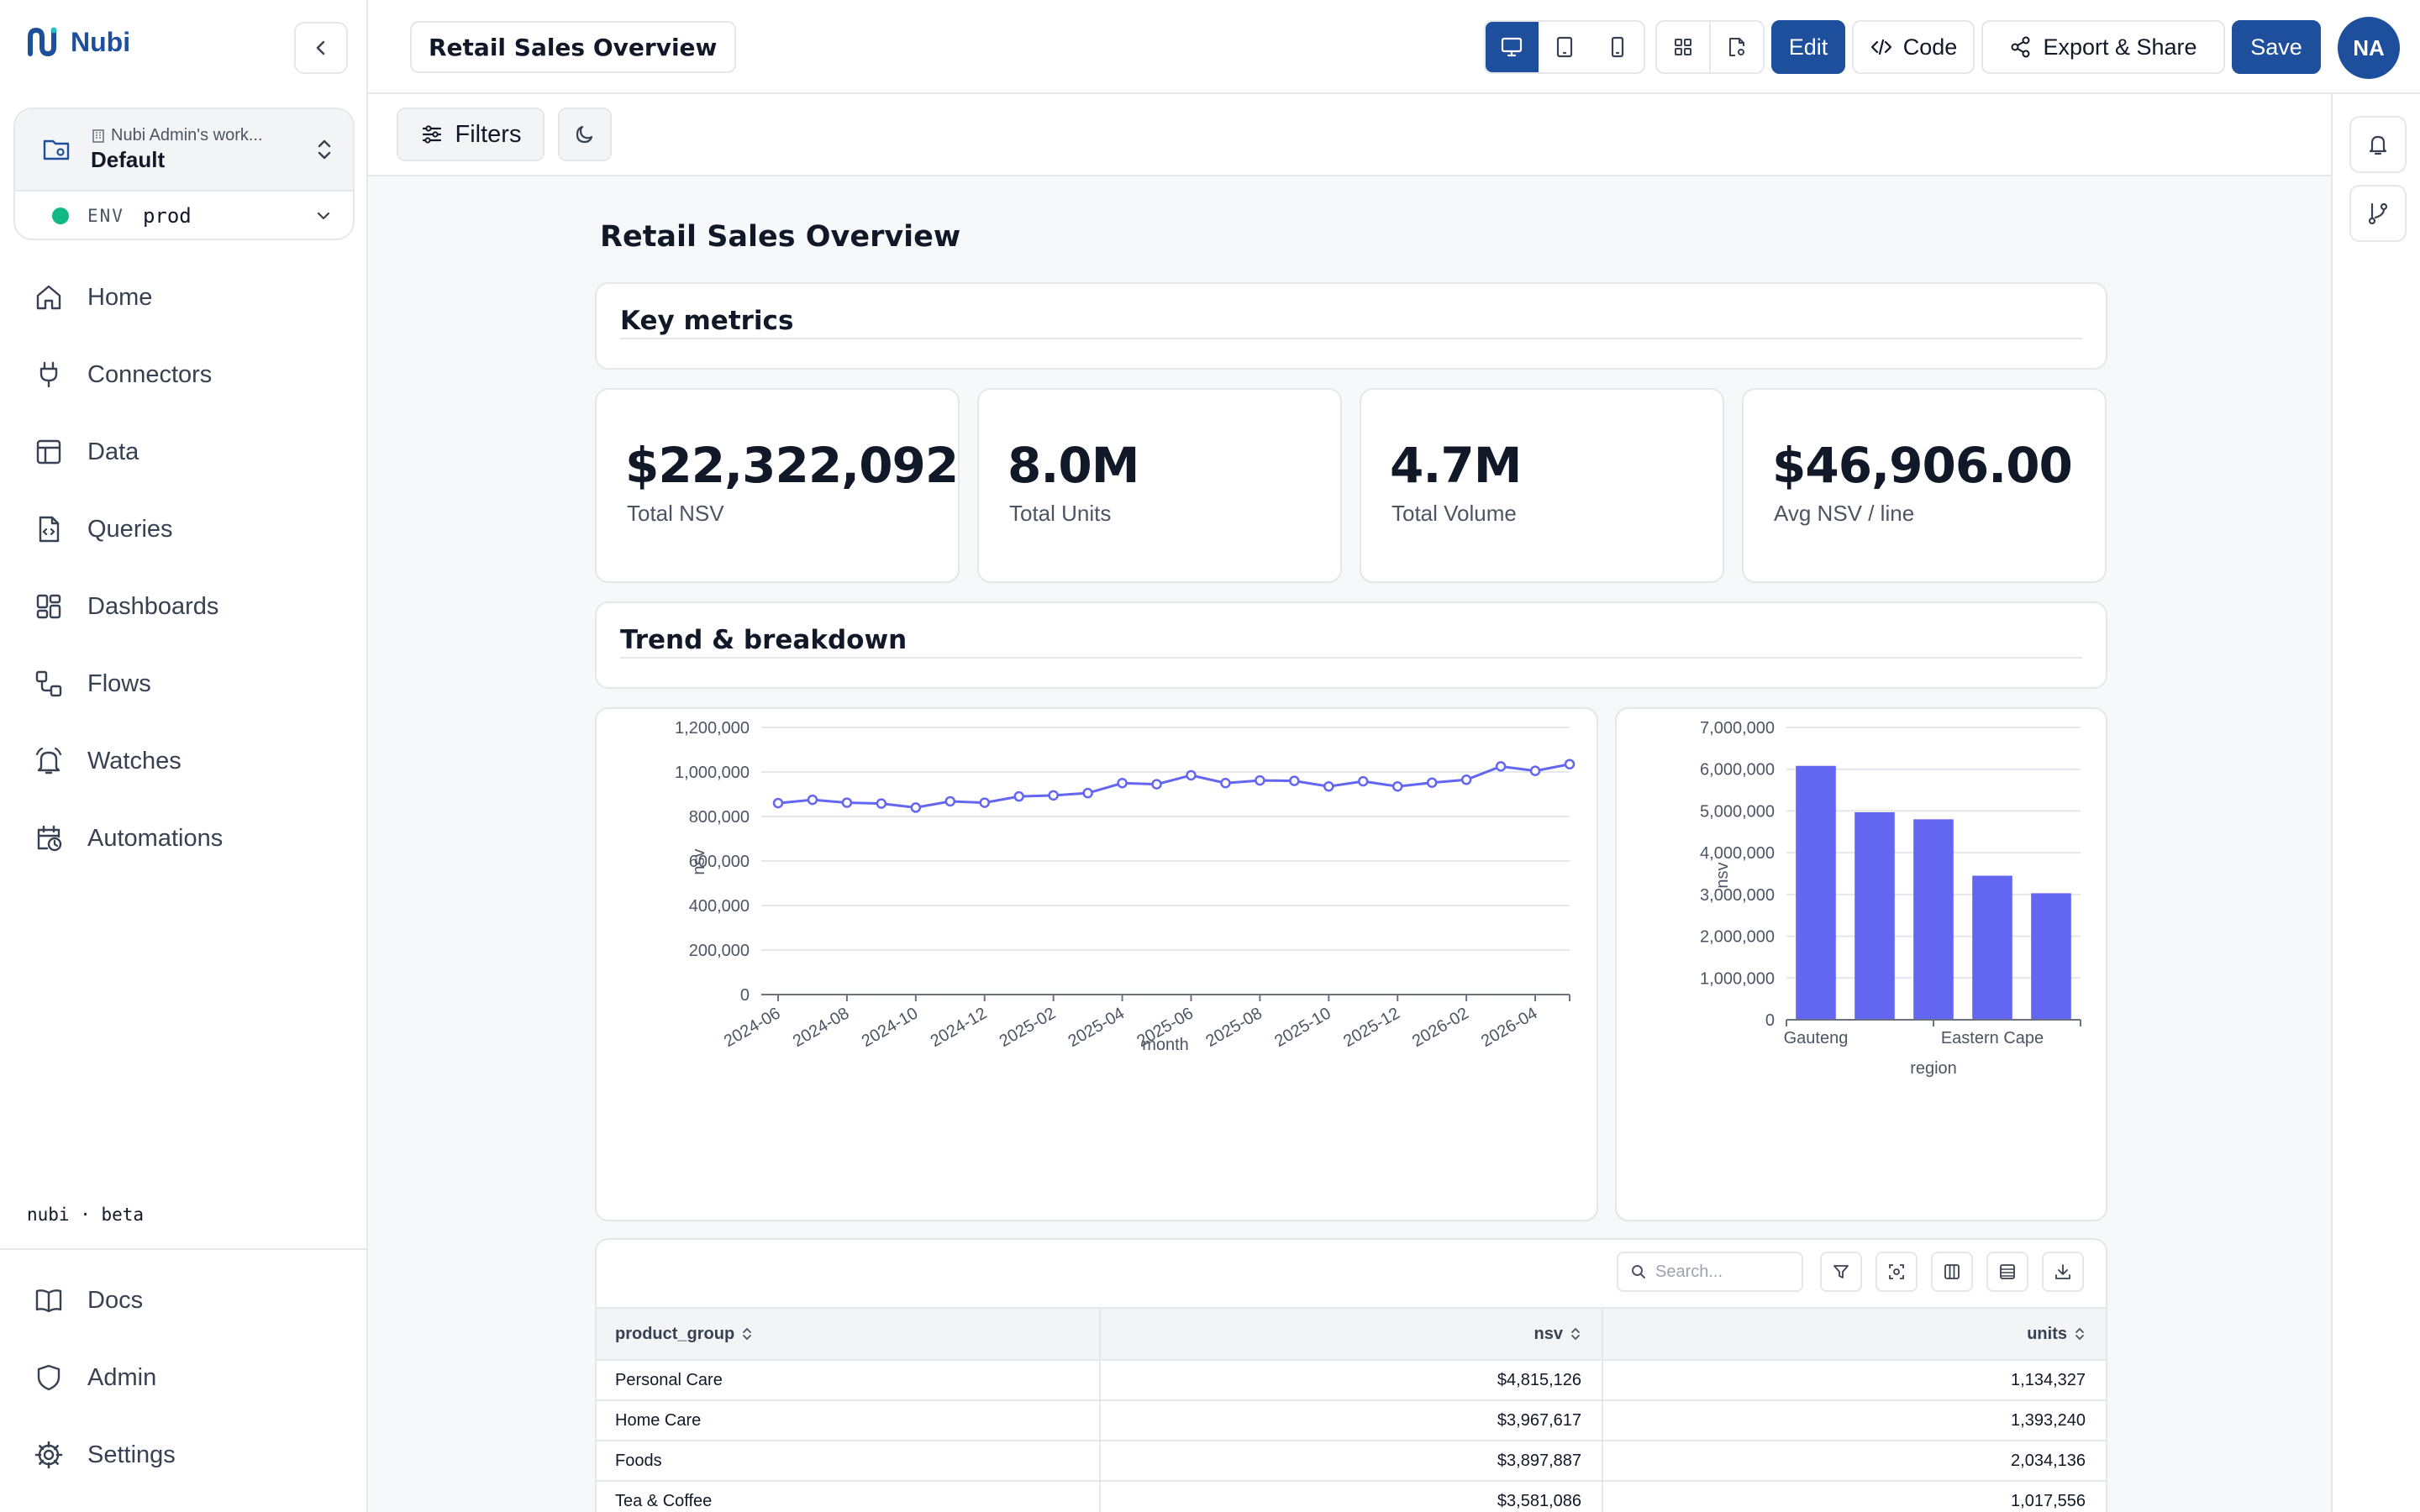 The image size is (2420, 1512). What do you see at coordinates (184, 1300) in the screenshot?
I see `nav-item-docs: Docs` at bounding box center [184, 1300].